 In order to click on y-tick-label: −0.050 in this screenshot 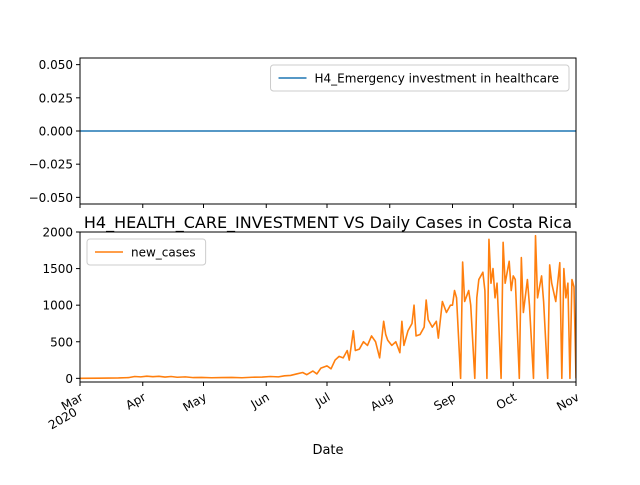, I will do `click(51, 198)`.